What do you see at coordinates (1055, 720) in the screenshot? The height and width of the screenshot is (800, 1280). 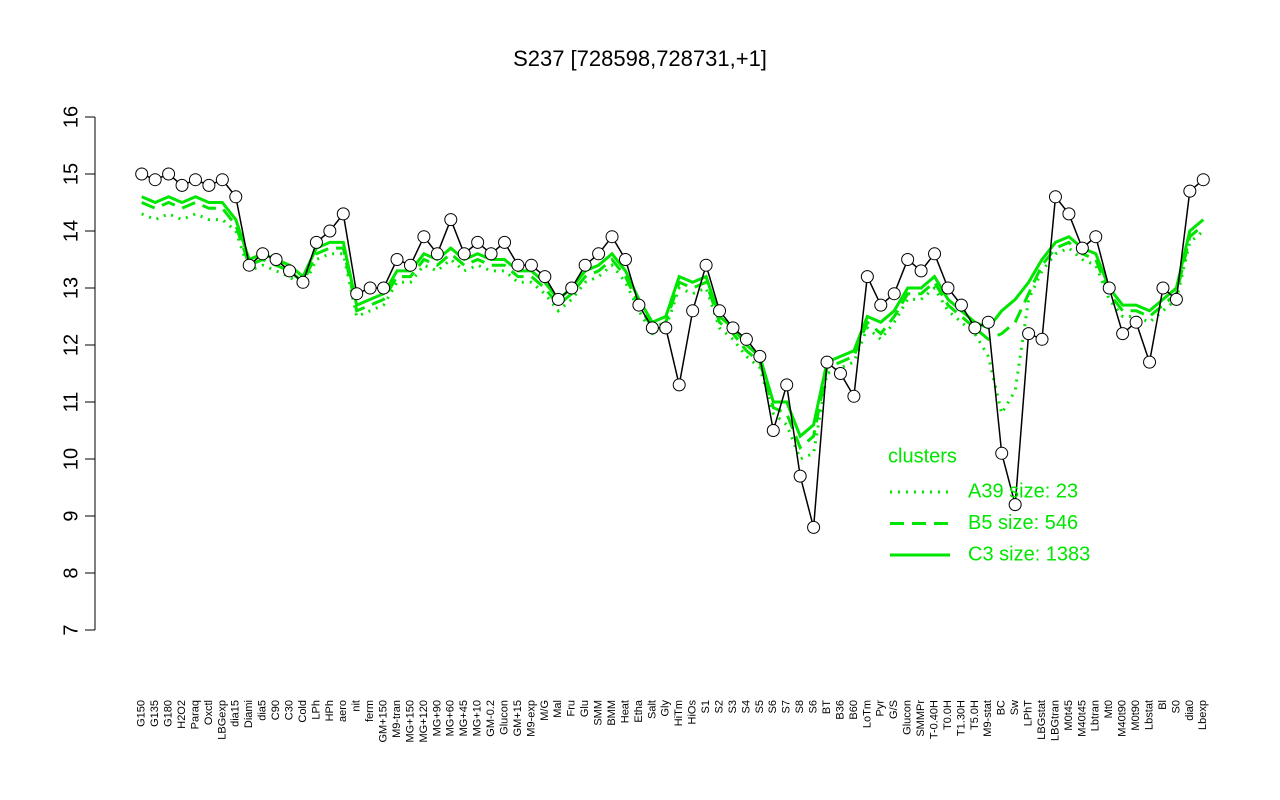 I see `x-tick-label: LBGtran` at bounding box center [1055, 720].